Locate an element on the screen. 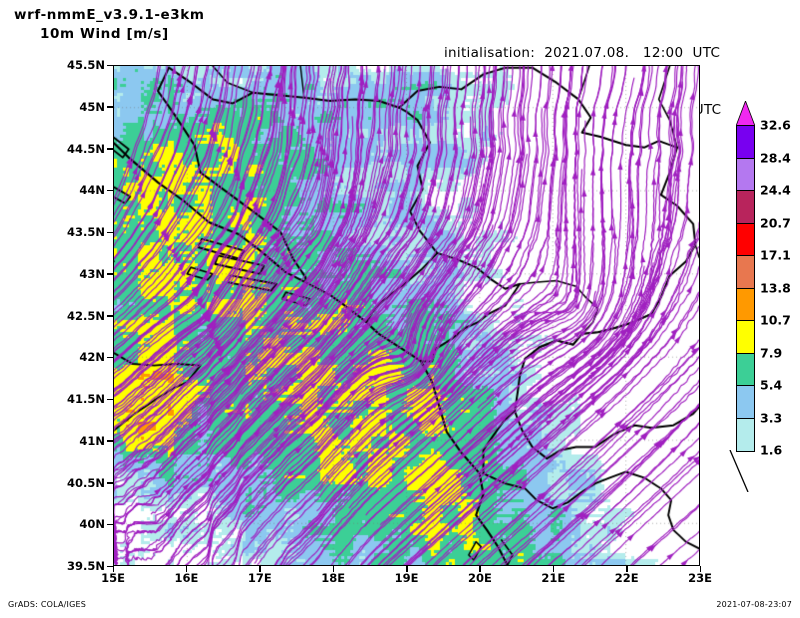 This screenshot has width=800, height=618. colorbar-tick-label: 24.4 is located at coordinates (775, 190).